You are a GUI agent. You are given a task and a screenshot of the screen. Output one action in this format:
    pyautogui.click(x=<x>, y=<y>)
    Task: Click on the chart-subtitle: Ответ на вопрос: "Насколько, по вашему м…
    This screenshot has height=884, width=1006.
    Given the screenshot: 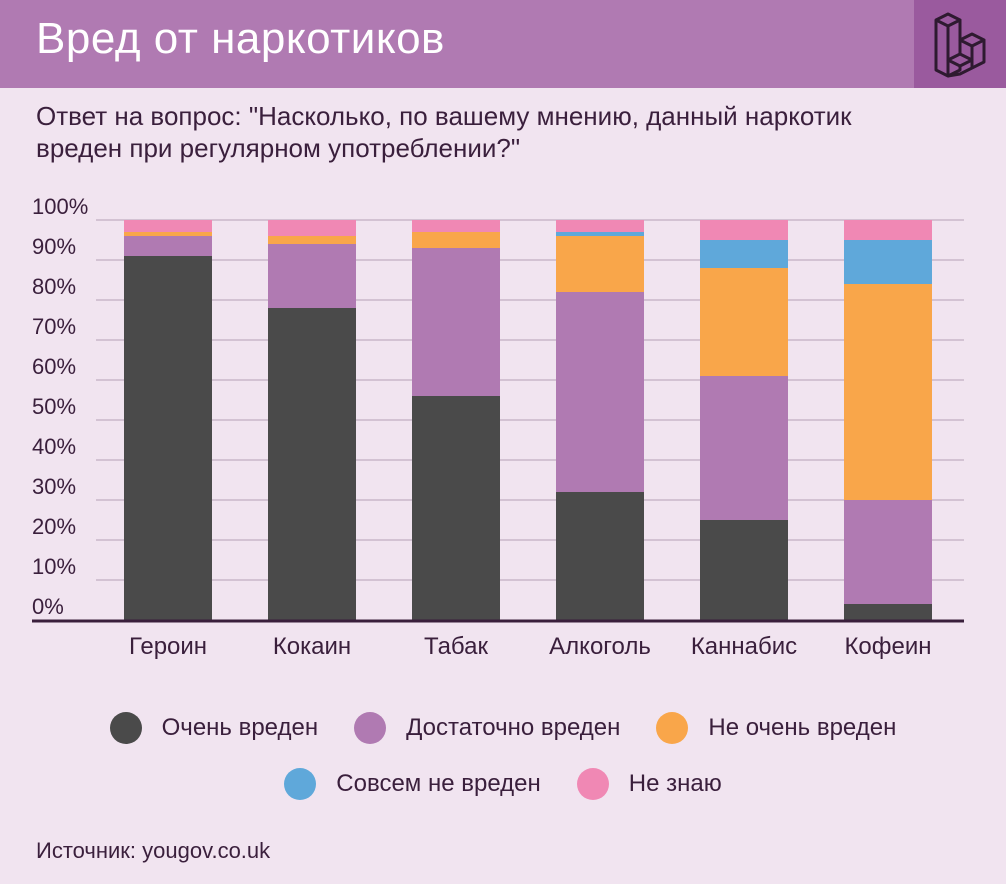 What is the action you would take?
    pyautogui.click(x=444, y=132)
    